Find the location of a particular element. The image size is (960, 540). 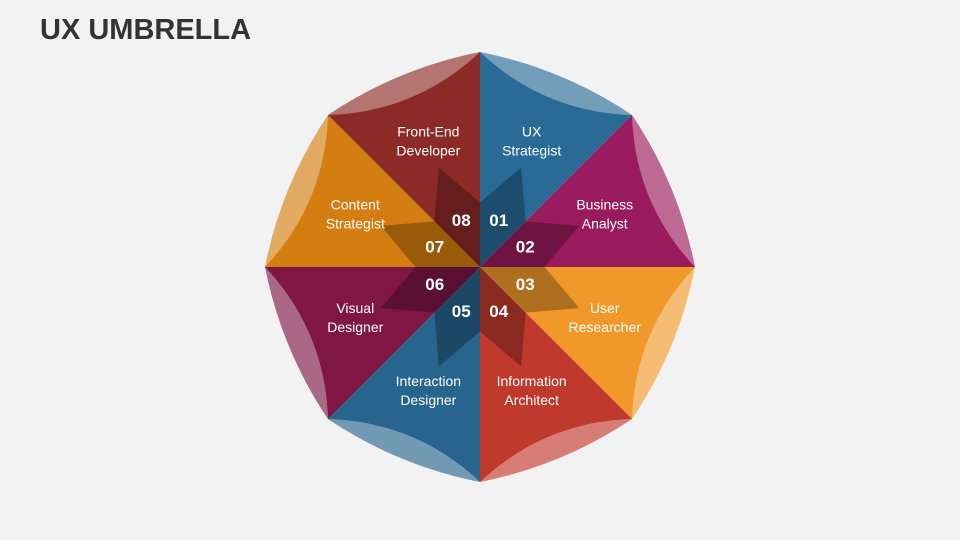

segment-label: Researcher is located at coordinates (605, 327).